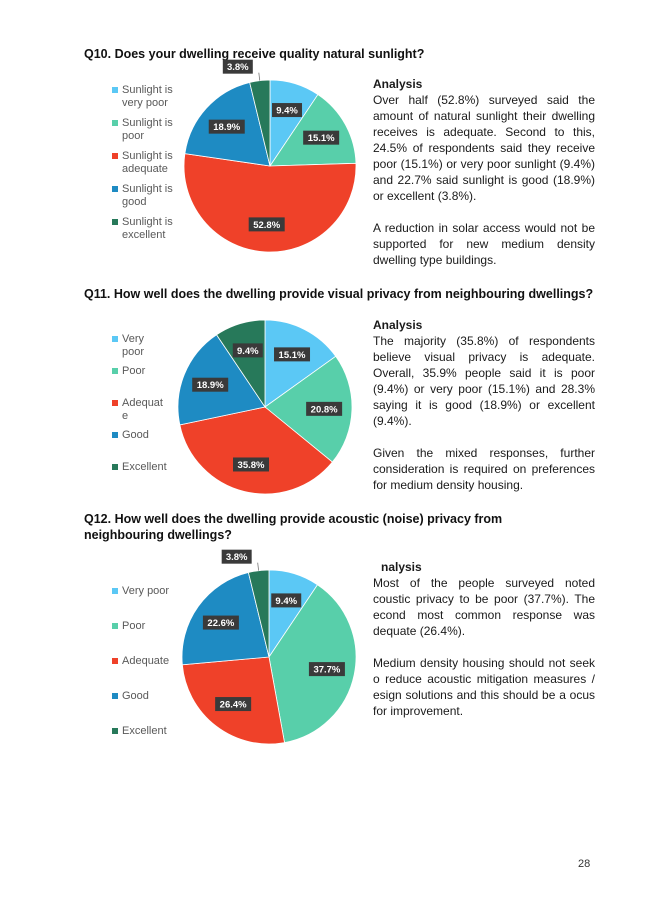 The width and height of the screenshot is (653, 924). I want to click on page-number: 28, so click(584, 864).